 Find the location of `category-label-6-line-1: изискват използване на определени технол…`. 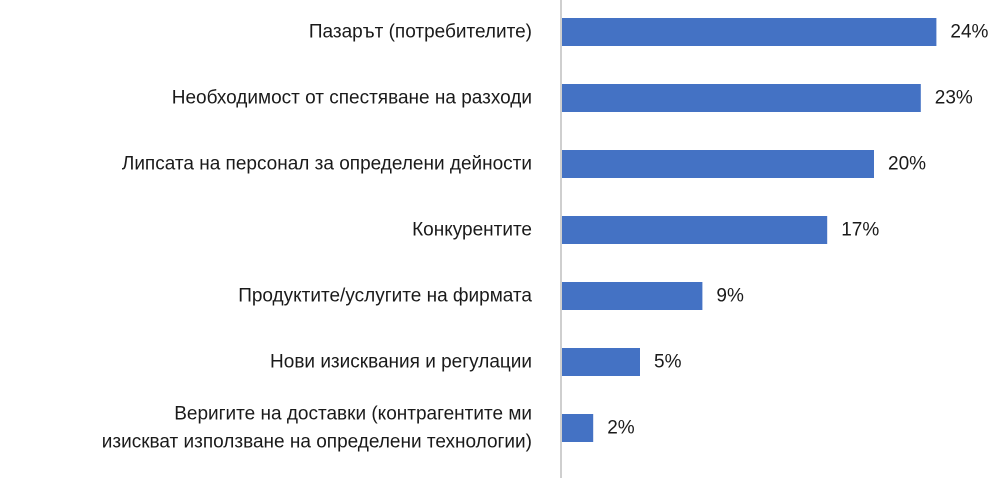

category-label-6-line-1: изискват използване на определени технол… is located at coordinates (317, 442).